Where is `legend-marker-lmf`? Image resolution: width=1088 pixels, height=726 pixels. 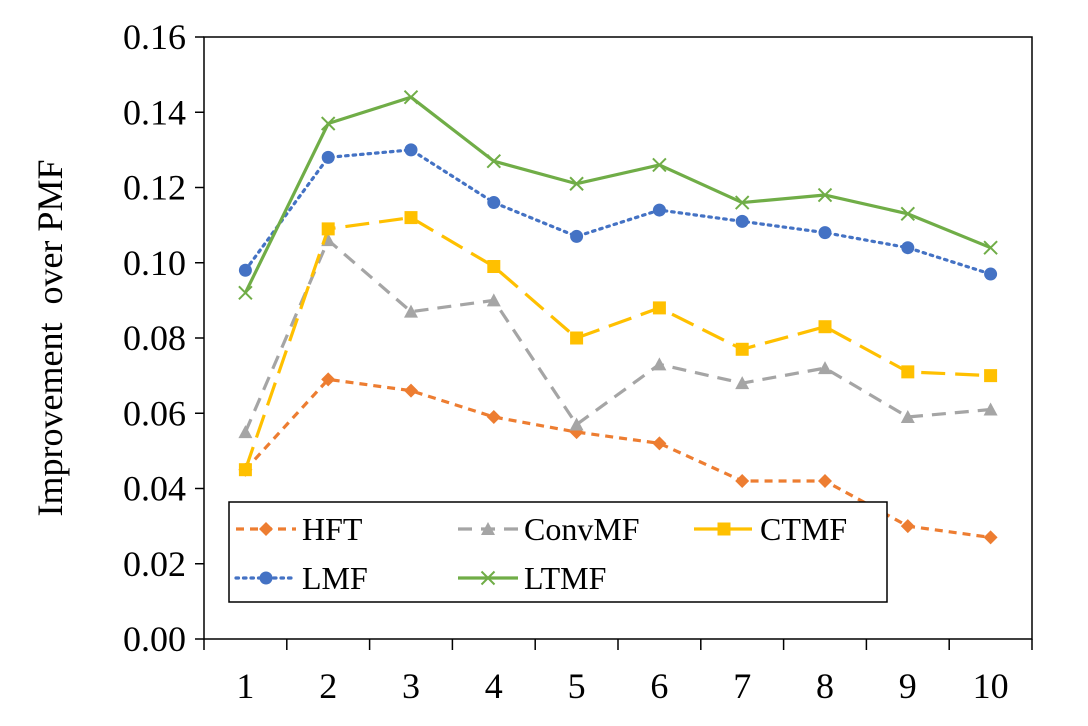 legend-marker-lmf is located at coordinates (266, 578).